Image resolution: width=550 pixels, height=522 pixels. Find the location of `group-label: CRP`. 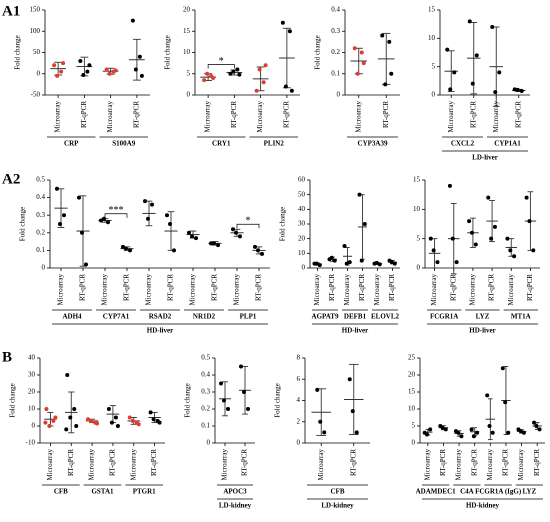

group-label: CRP is located at coordinates (71, 144).